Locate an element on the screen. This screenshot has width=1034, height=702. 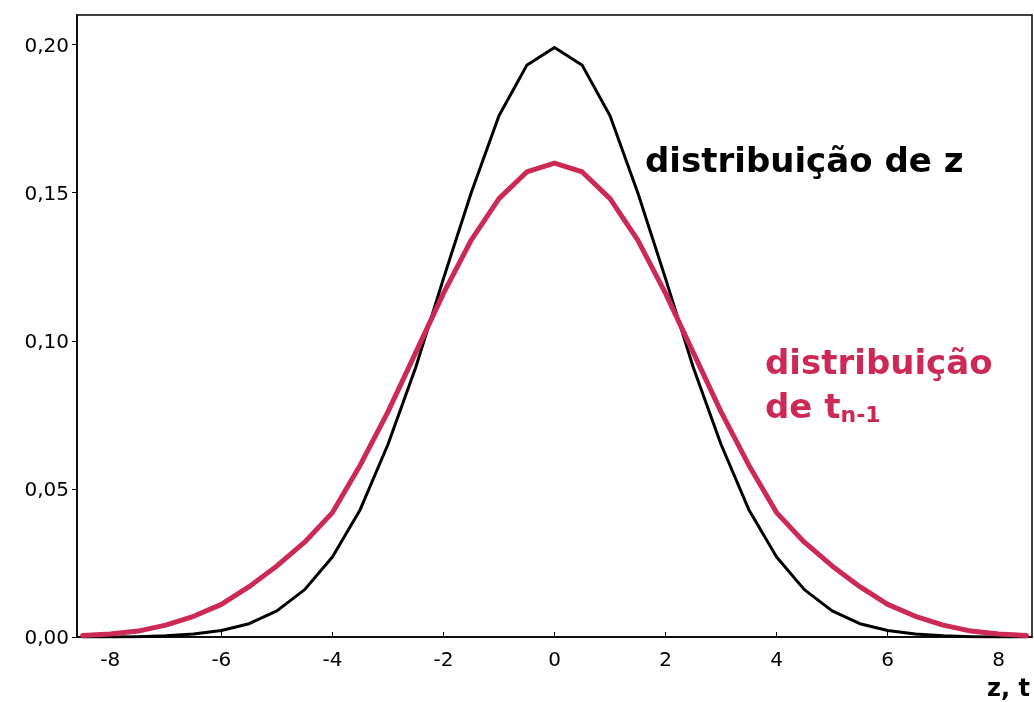
y-tick-label: 0,15 is located at coordinates (46, 192).